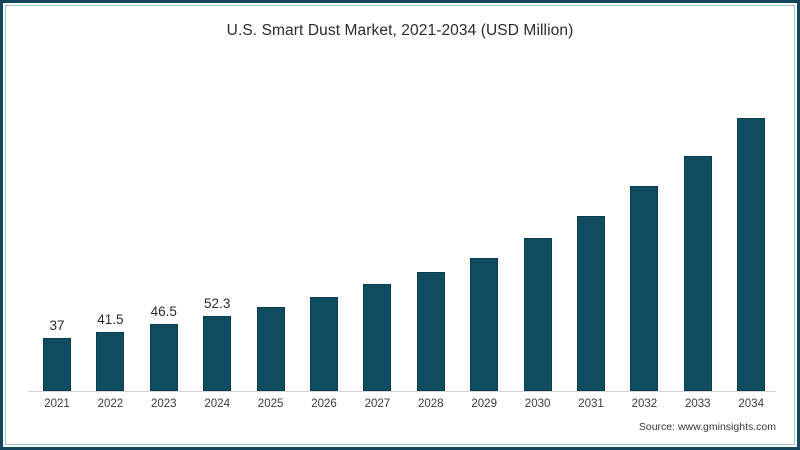 The image size is (800, 450). I want to click on x-axis-label-2033: 2033, so click(698, 404).